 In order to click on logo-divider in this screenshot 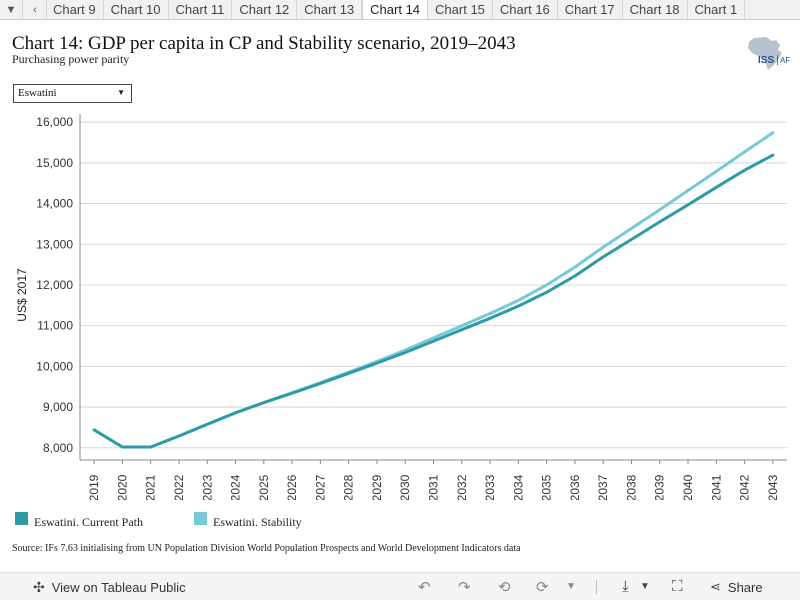, I will do `click(777, 60)`.